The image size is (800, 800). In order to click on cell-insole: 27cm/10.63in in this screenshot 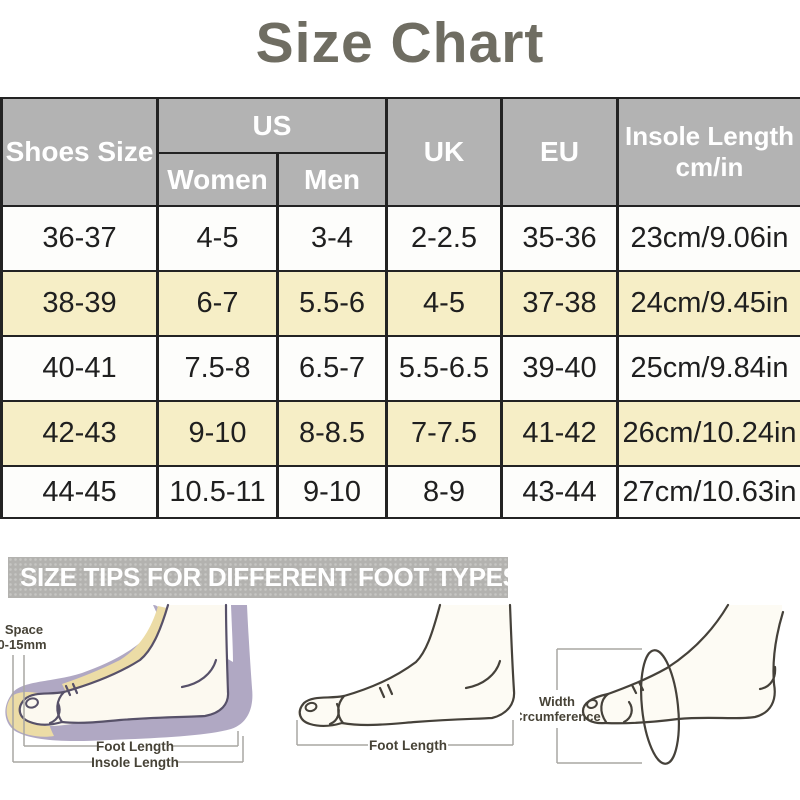, I will do `click(708, 492)`.